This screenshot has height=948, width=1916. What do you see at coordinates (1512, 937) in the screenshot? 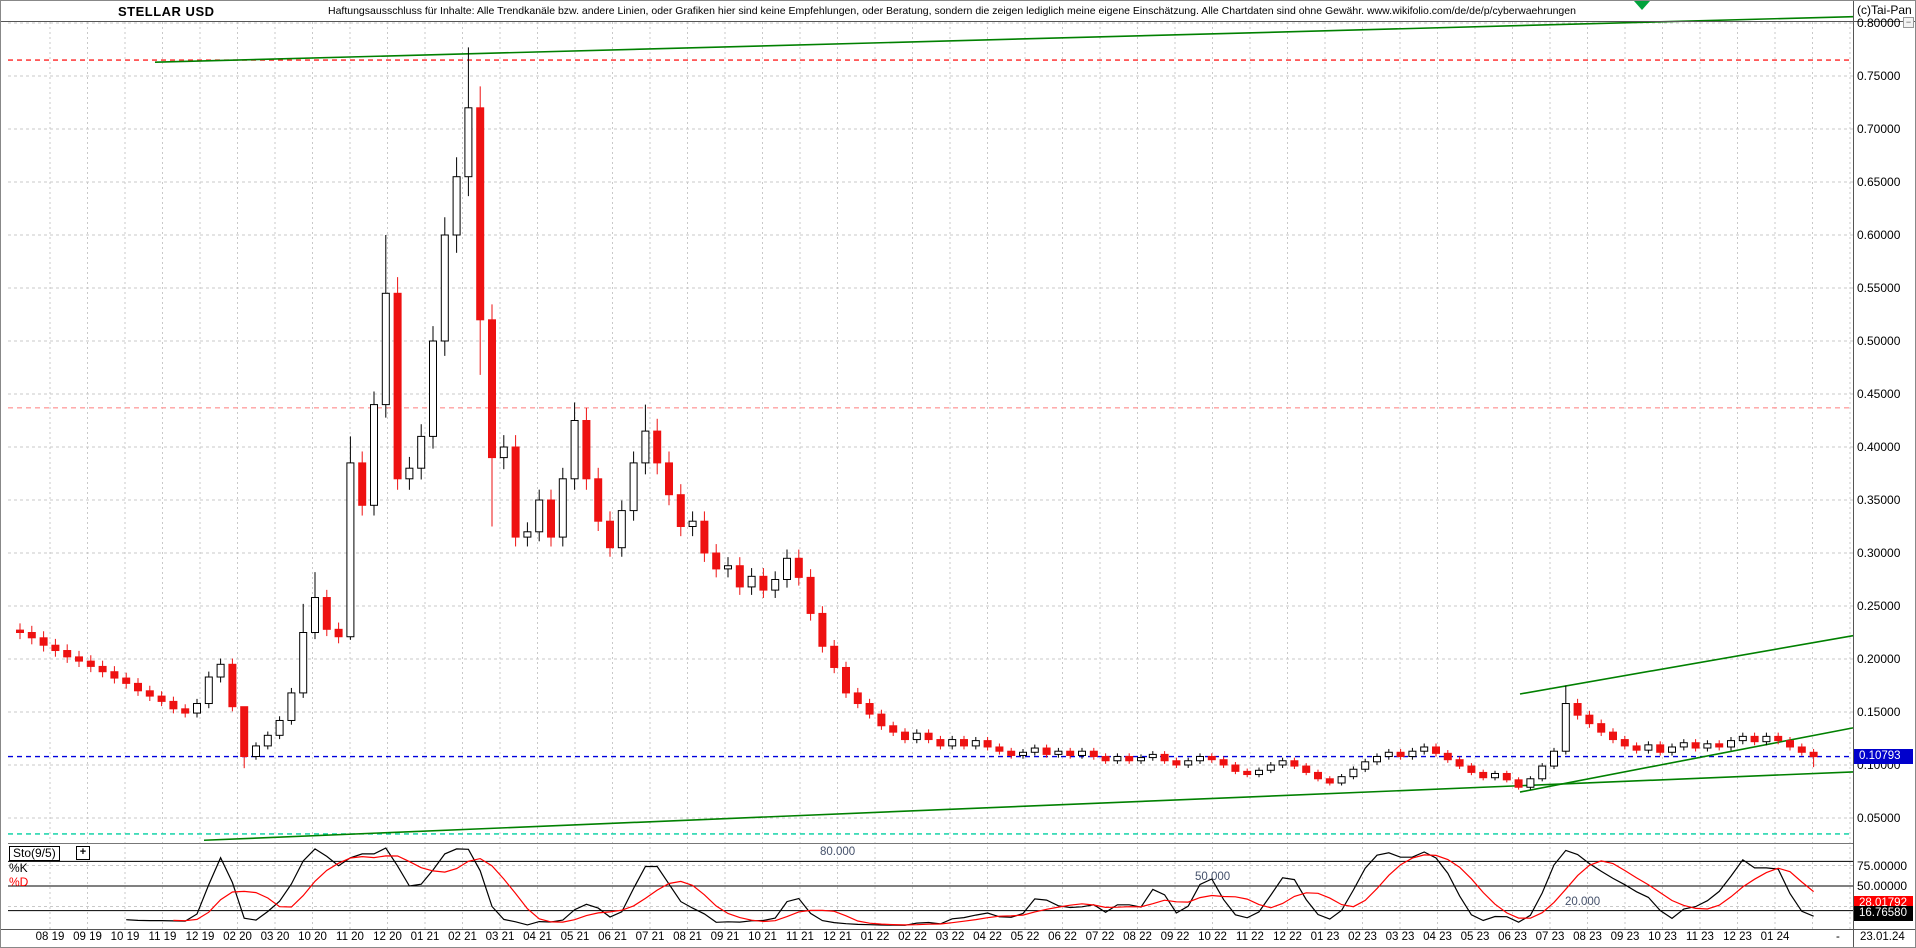
I see `date-label: 06 23` at bounding box center [1512, 937].